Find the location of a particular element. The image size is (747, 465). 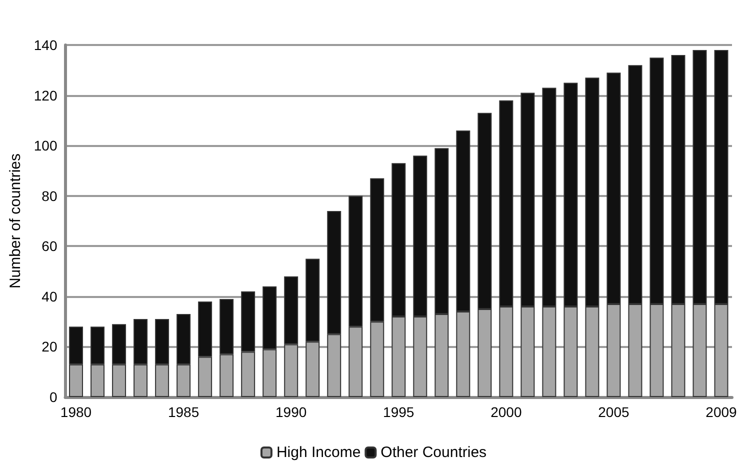

y-tick-label: 100 is located at coordinates (46, 146).